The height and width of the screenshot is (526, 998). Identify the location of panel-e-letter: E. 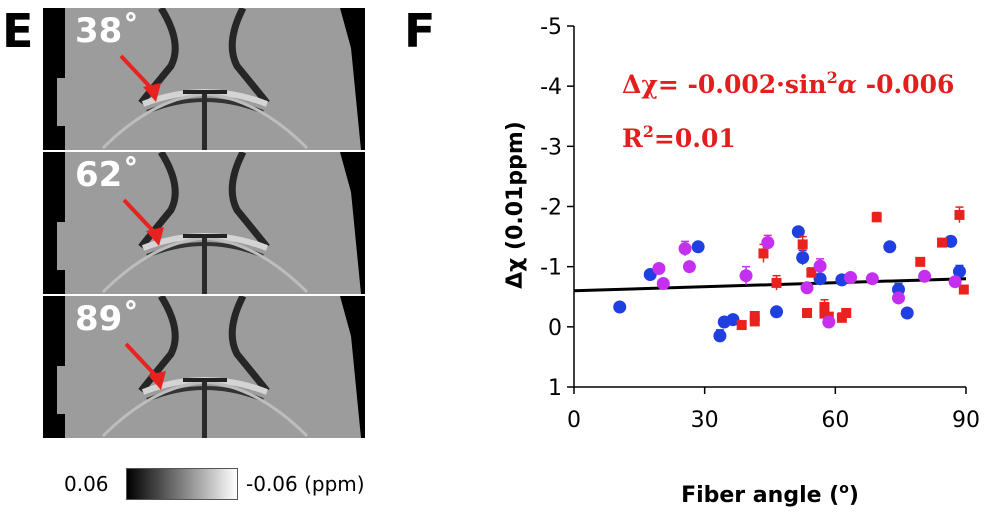
(18, 31).